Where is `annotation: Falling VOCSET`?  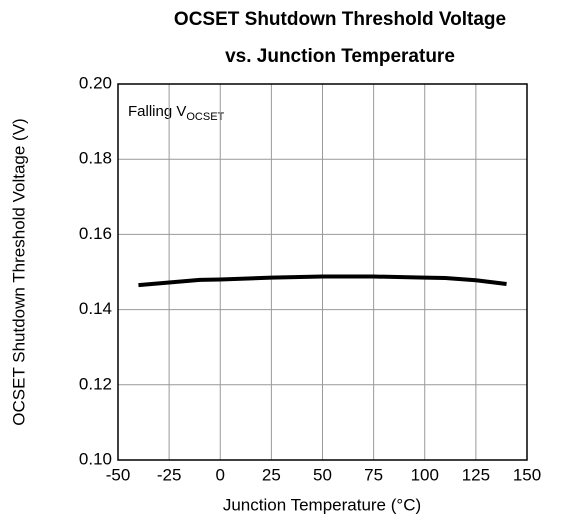 annotation: Falling VOCSET is located at coordinates (176, 113).